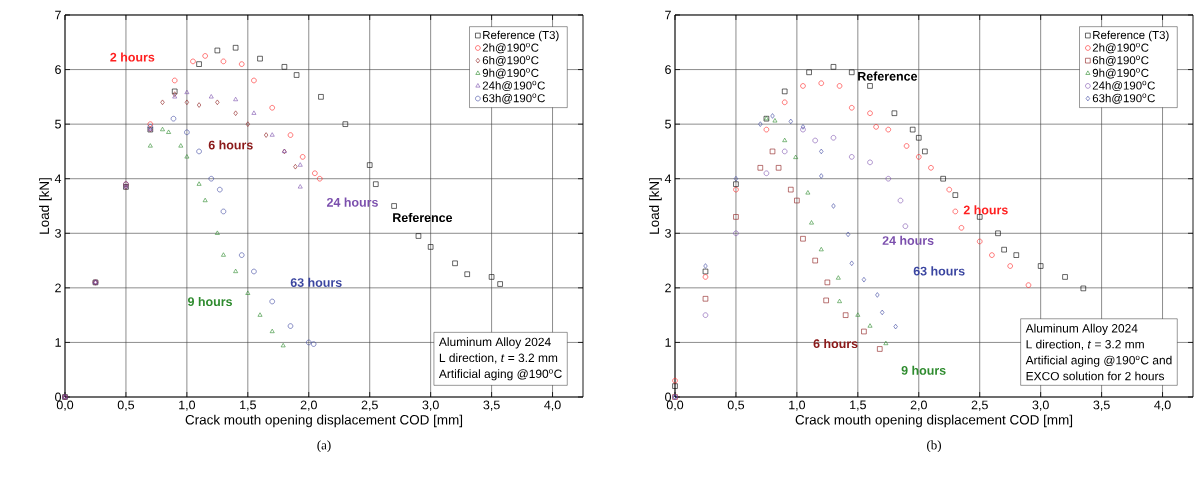 The image size is (1202, 490). Describe the element at coordinates (324, 446) in the screenshot. I see `text: (a)` at that location.